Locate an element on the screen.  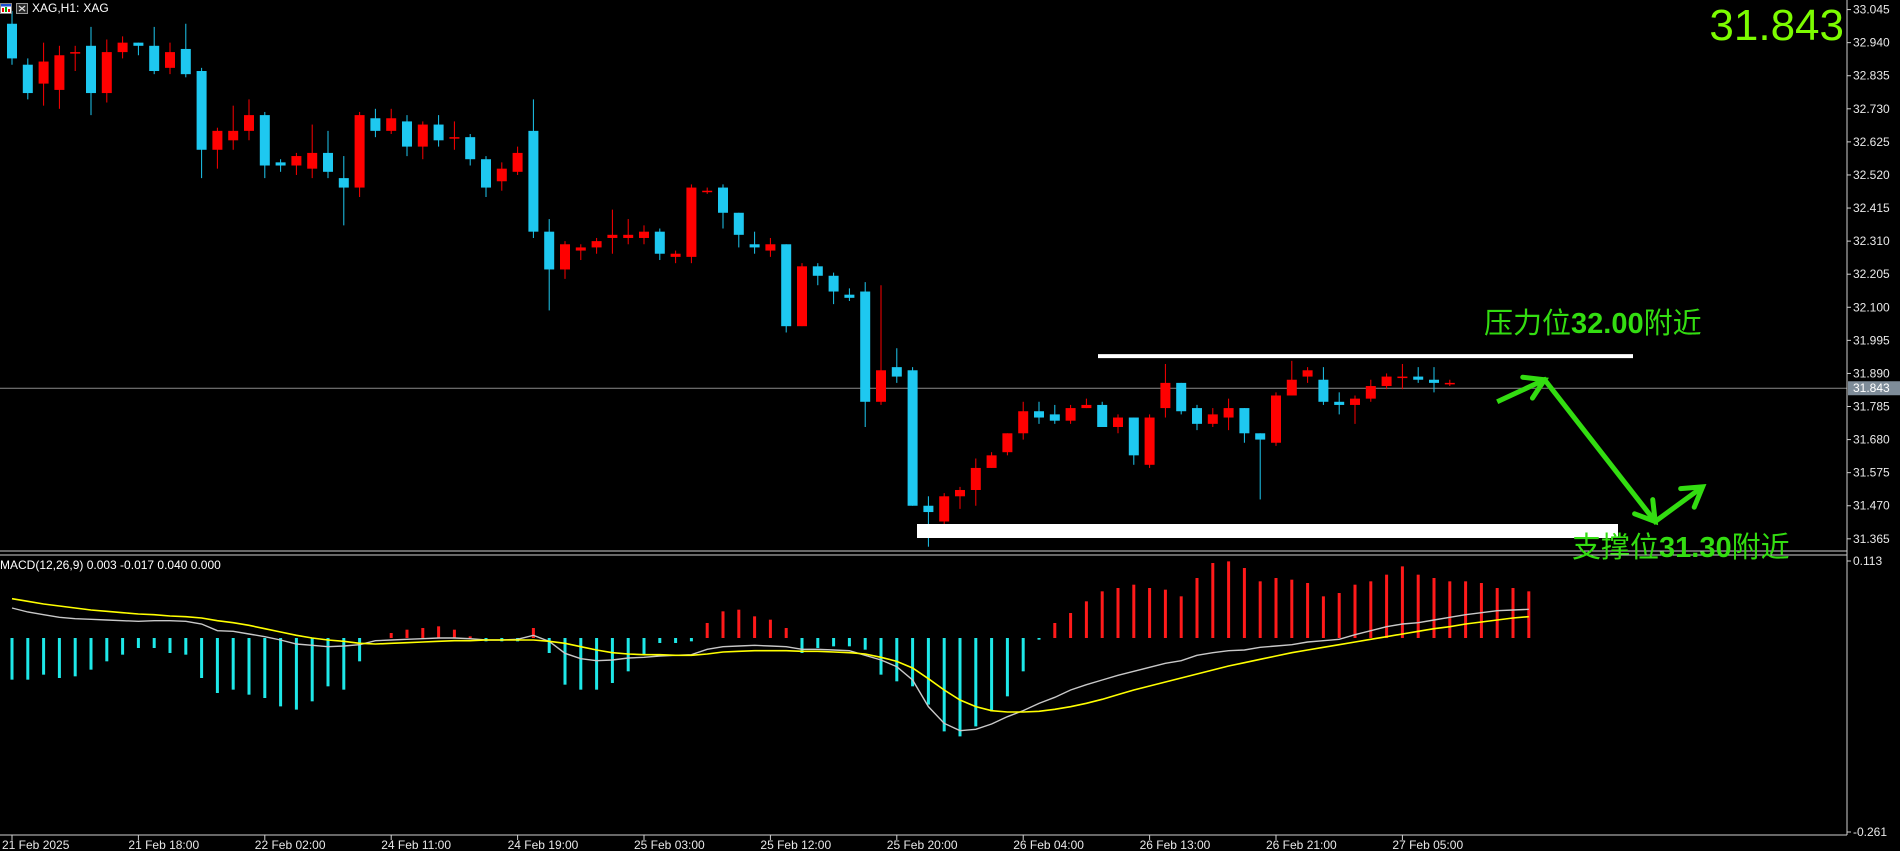
candle-body is located at coordinates (1039, 414).